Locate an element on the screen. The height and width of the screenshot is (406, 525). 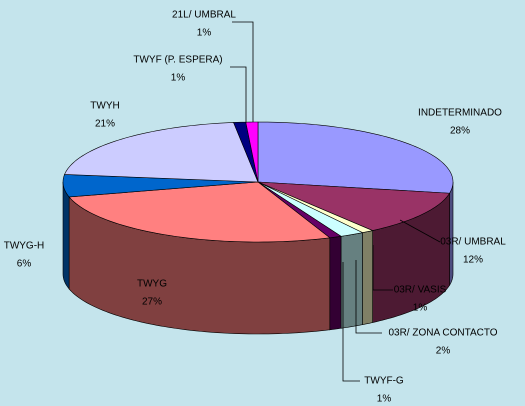
slice-label: 03R/ UMBRAL is located at coordinates (473, 242).